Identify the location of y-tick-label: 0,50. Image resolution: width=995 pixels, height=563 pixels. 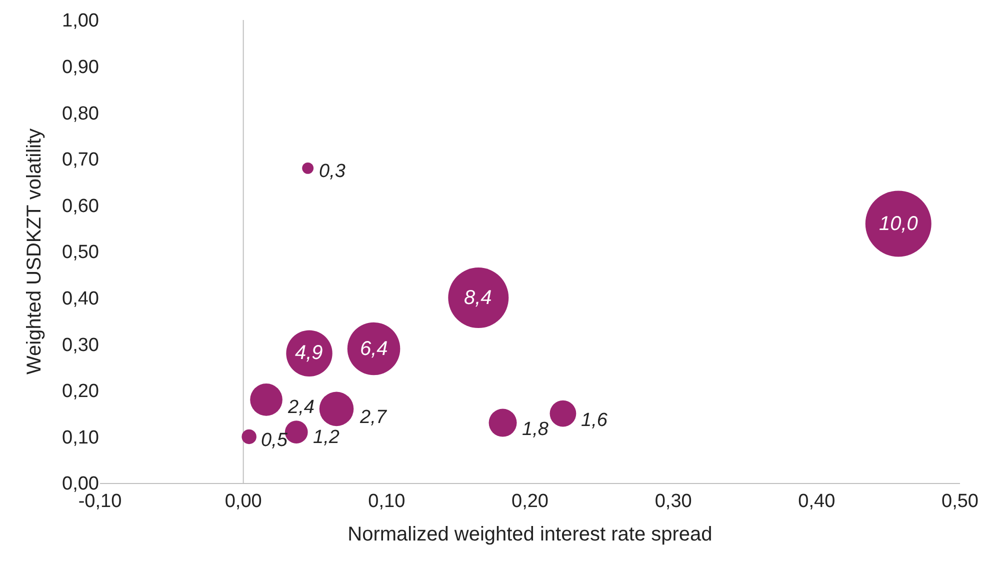
(80, 253).